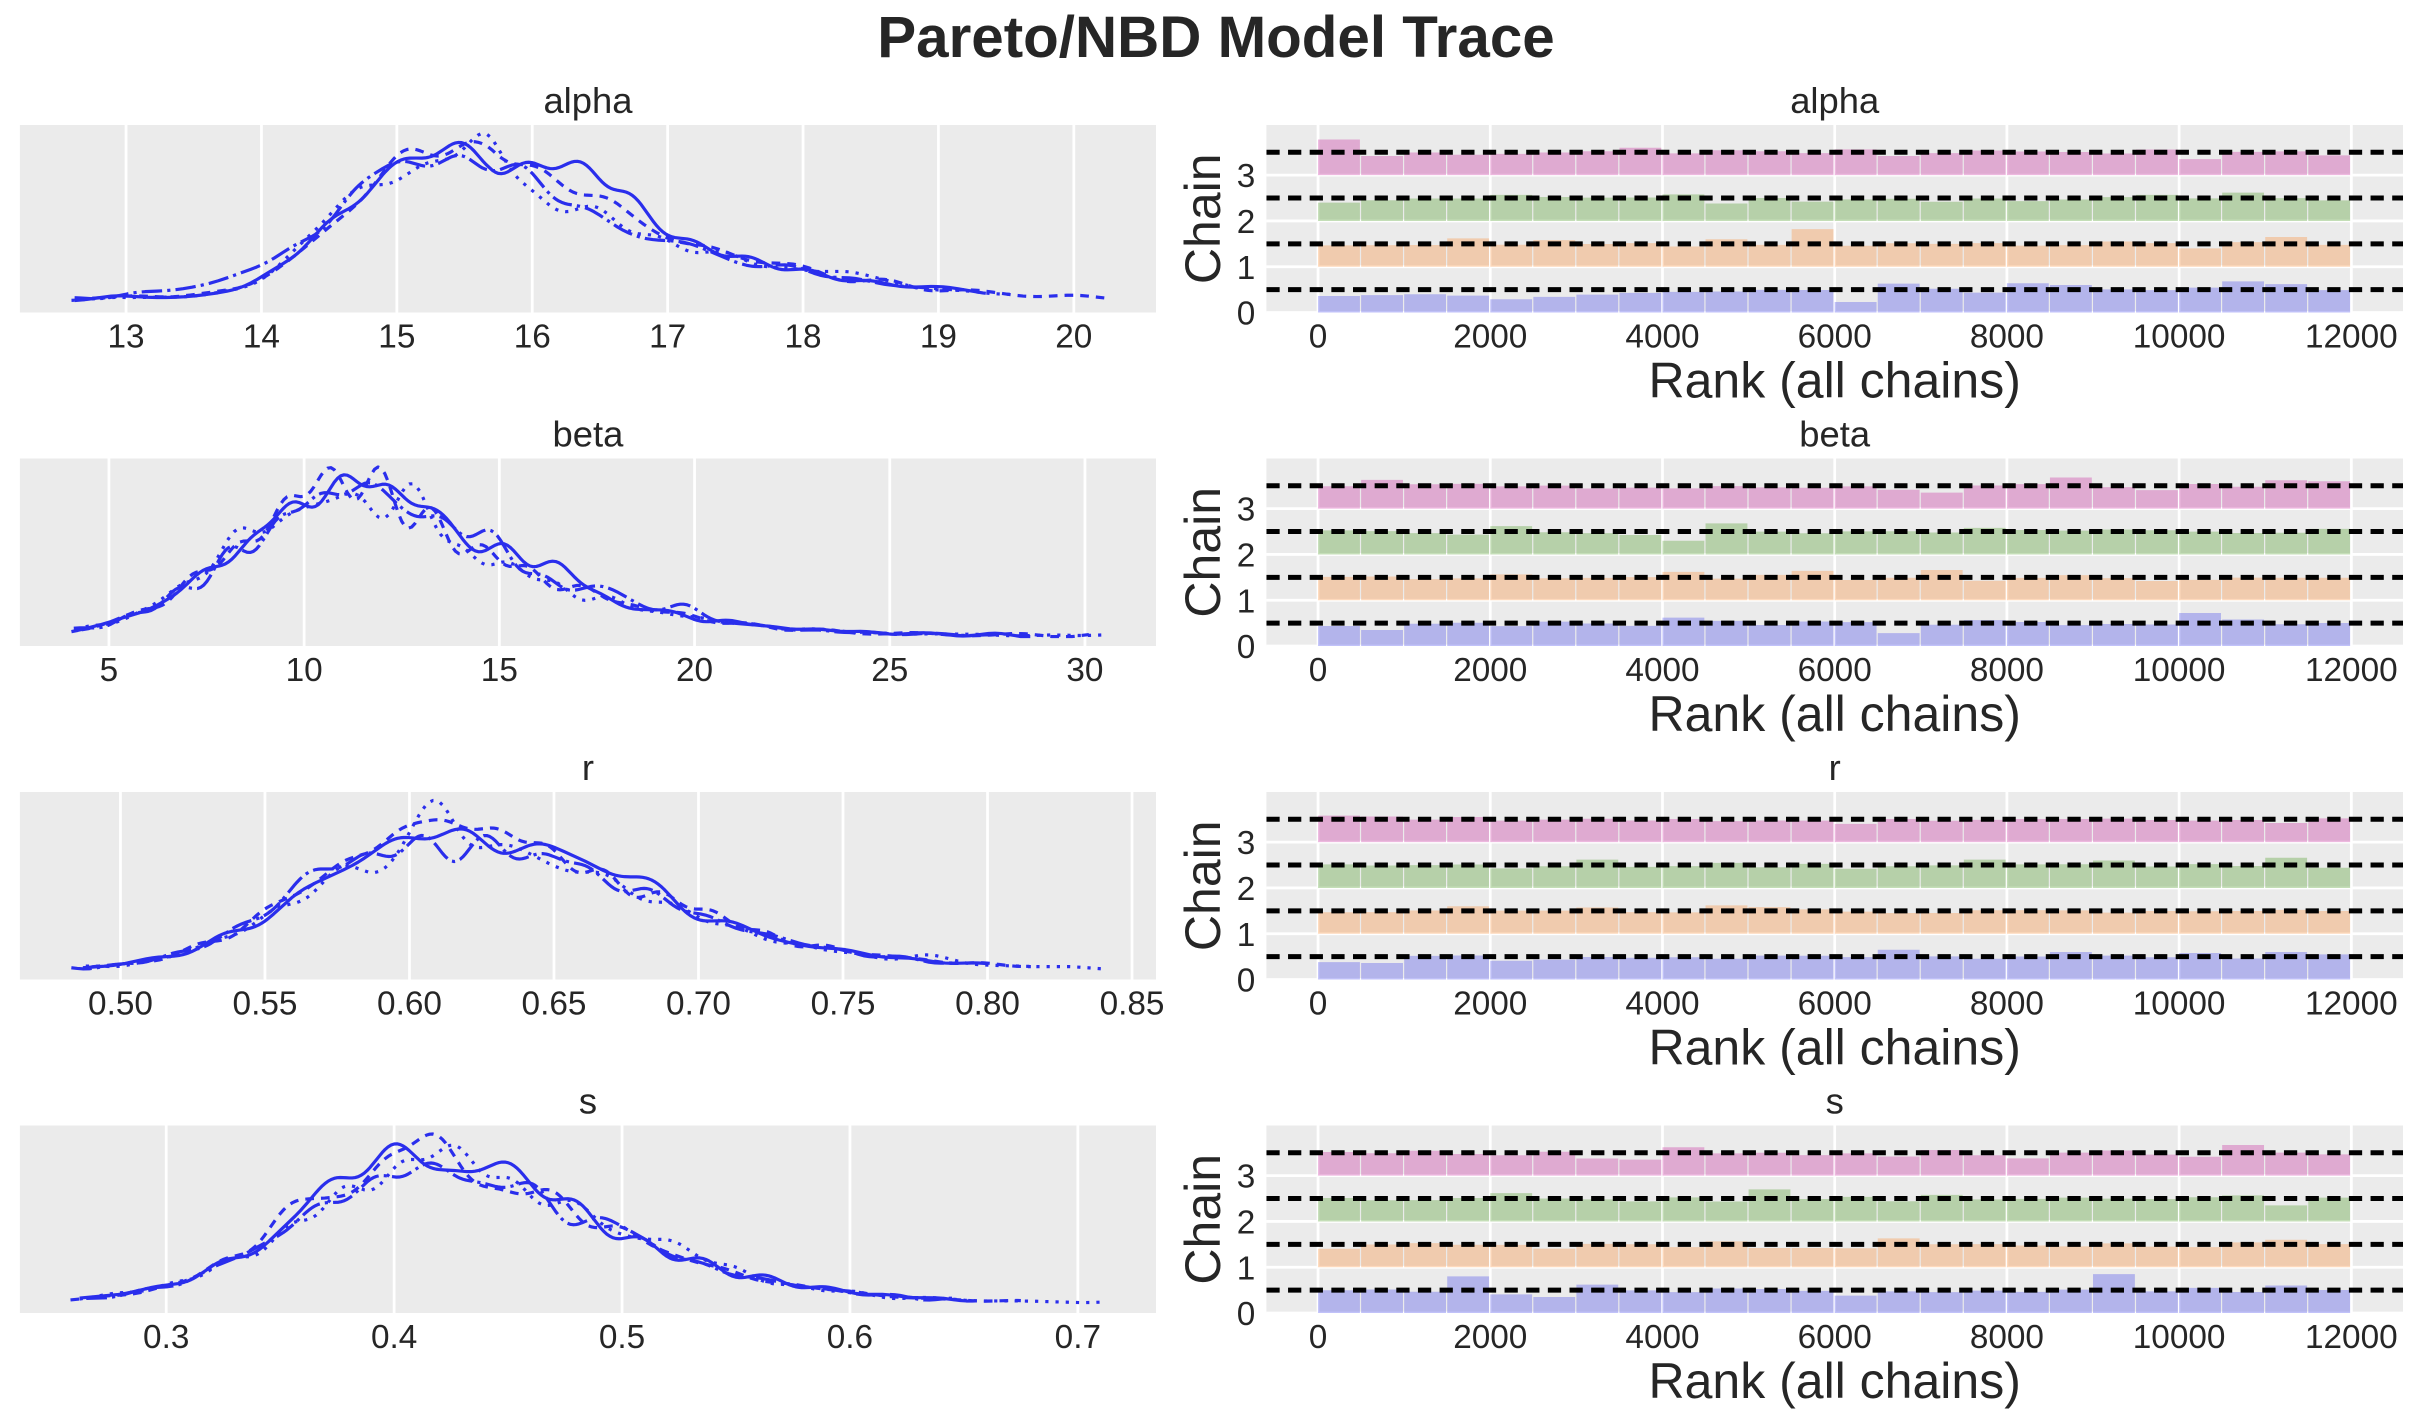  Describe the element at coordinates (1215, 37) in the screenshot. I see `svg-text: Pareto/NBD Model Trace` at that location.